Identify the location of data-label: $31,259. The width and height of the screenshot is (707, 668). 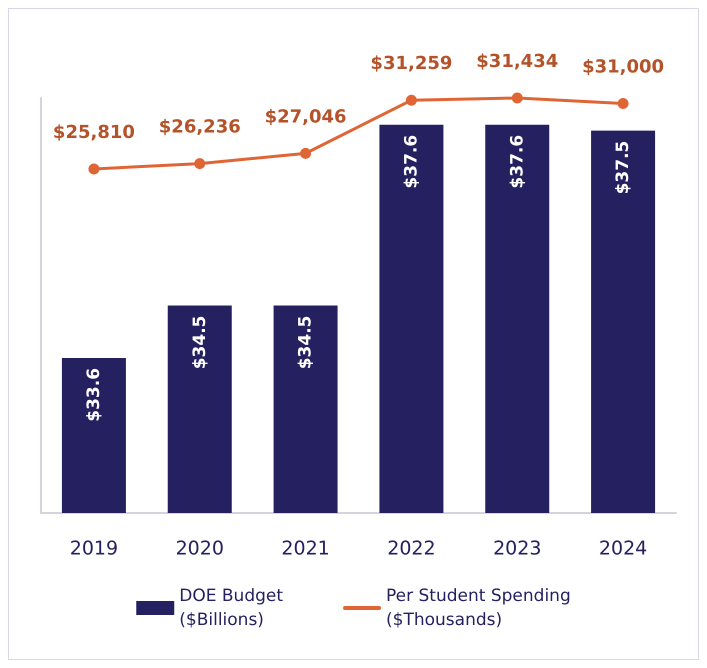
(411, 63).